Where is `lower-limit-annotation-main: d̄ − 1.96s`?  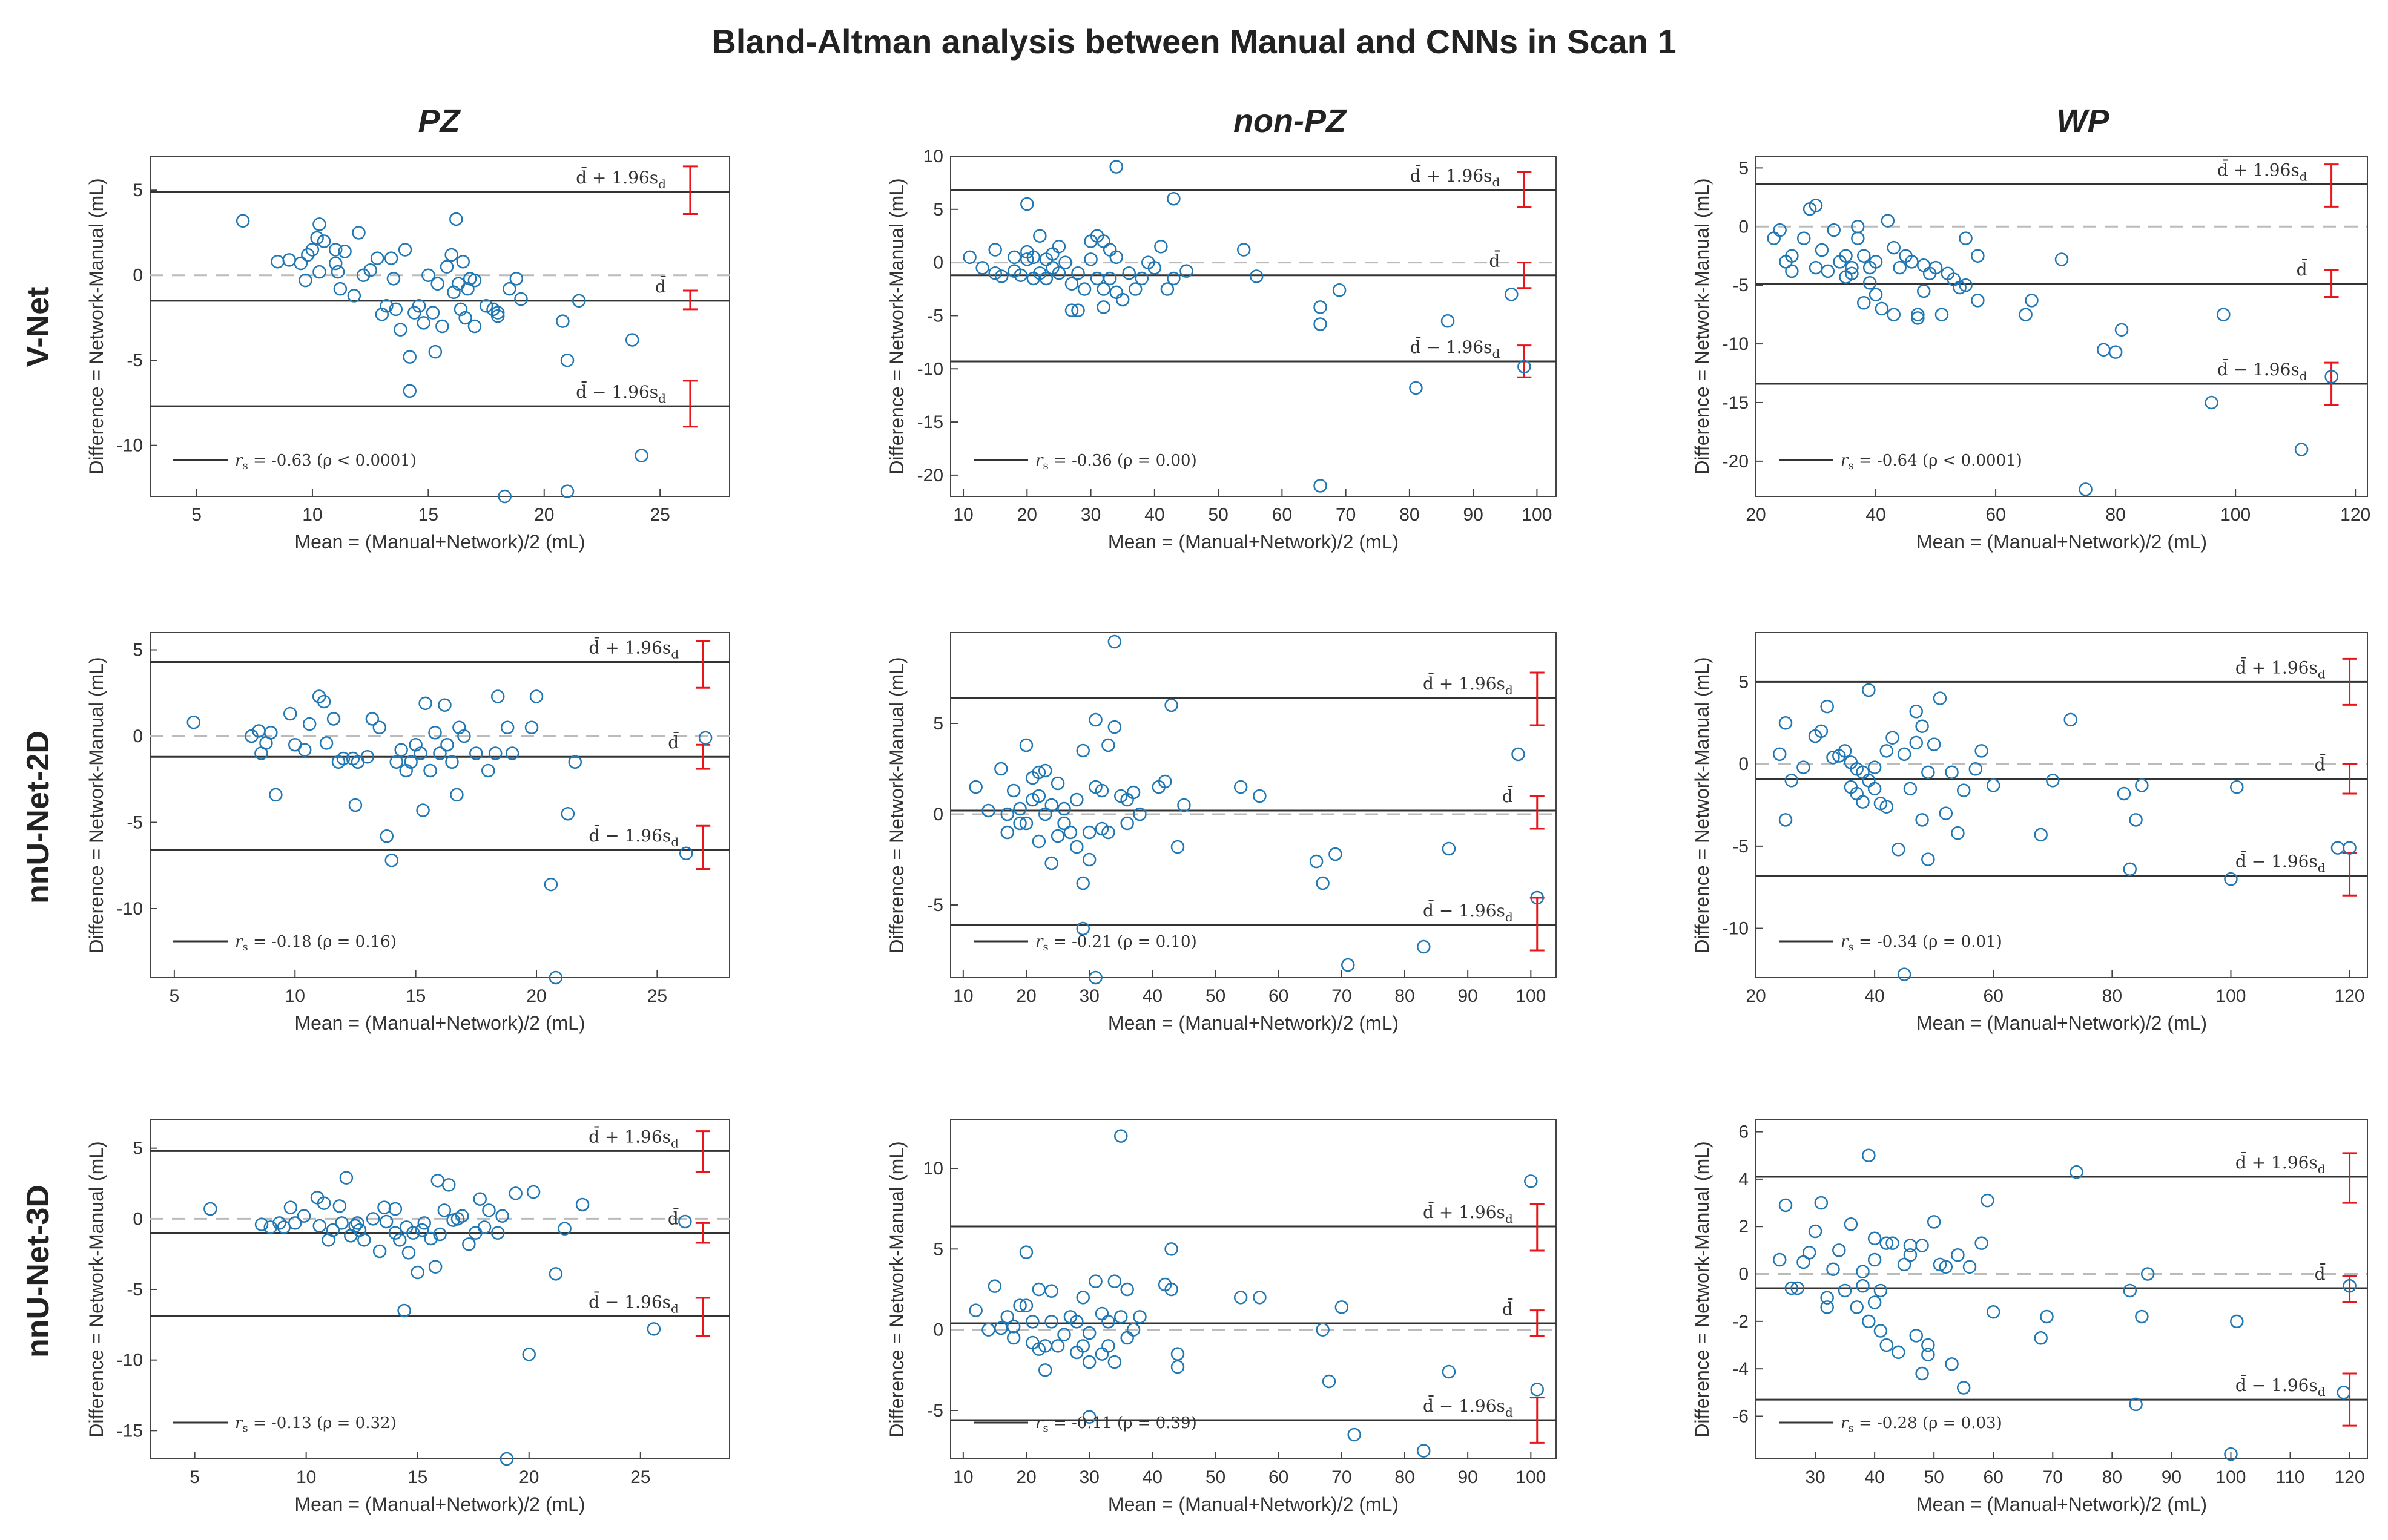
lower-limit-annotation-main: d̄ − 1.96s is located at coordinates (1464, 1406).